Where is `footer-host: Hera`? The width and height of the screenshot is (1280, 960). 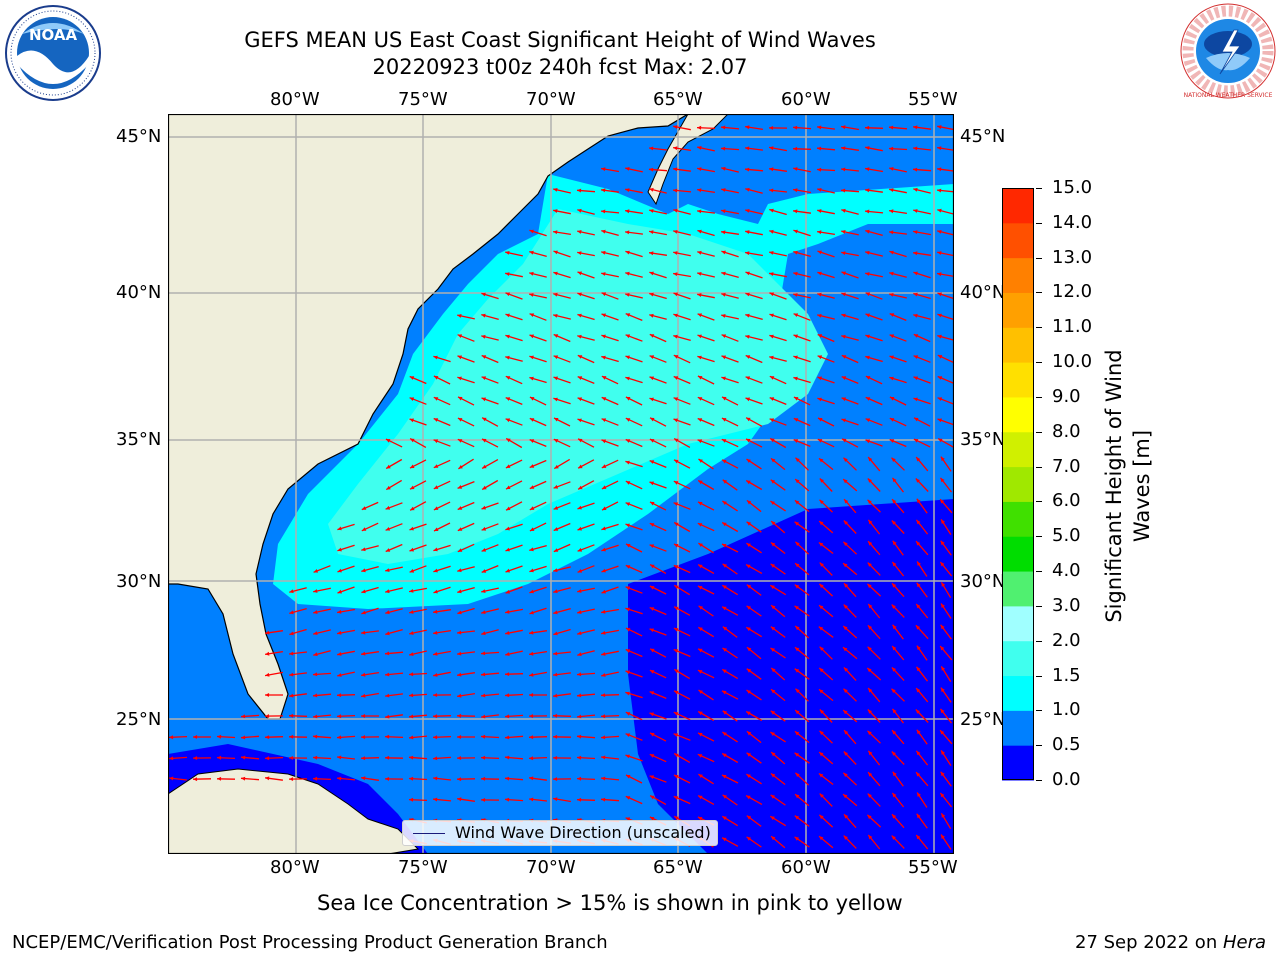 footer-host: Hera is located at coordinates (1244, 942).